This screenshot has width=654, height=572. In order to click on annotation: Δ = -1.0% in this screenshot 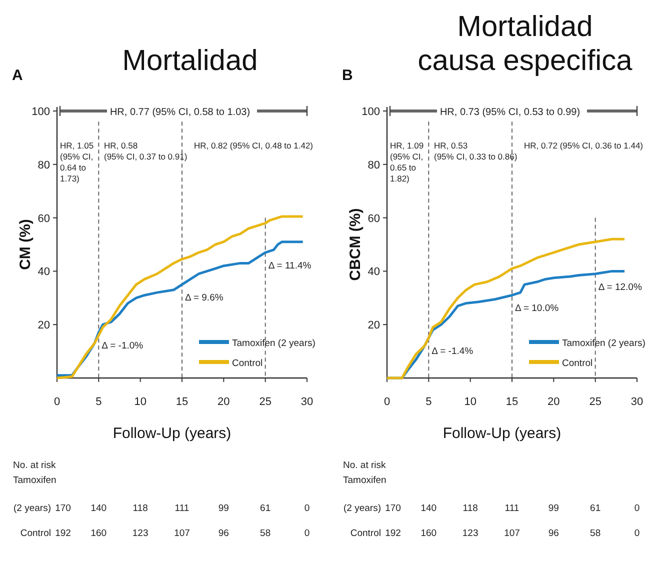, I will do `click(123, 346)`.